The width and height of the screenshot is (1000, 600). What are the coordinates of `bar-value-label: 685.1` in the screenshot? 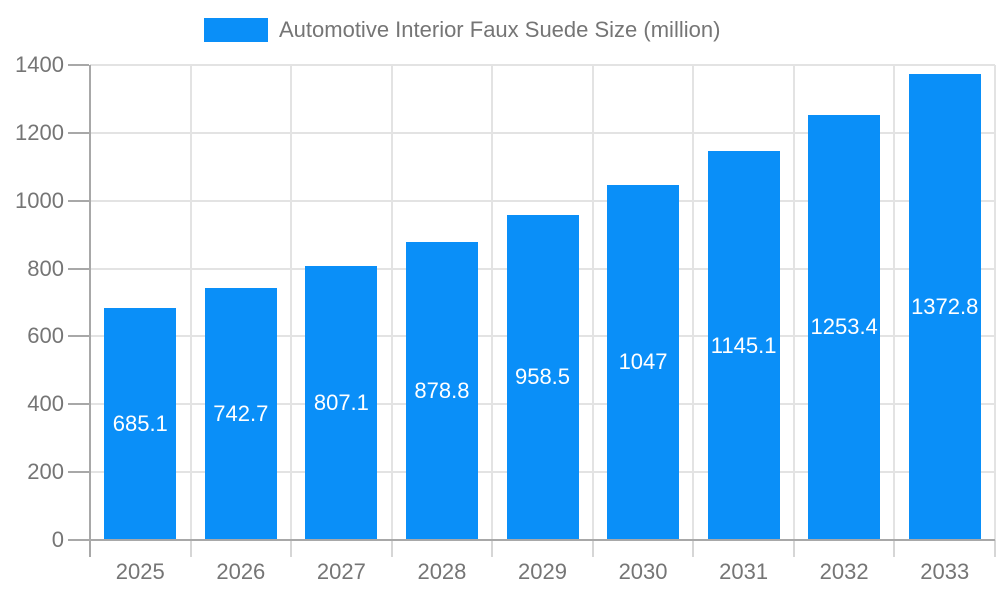 It's located at (140, 423).